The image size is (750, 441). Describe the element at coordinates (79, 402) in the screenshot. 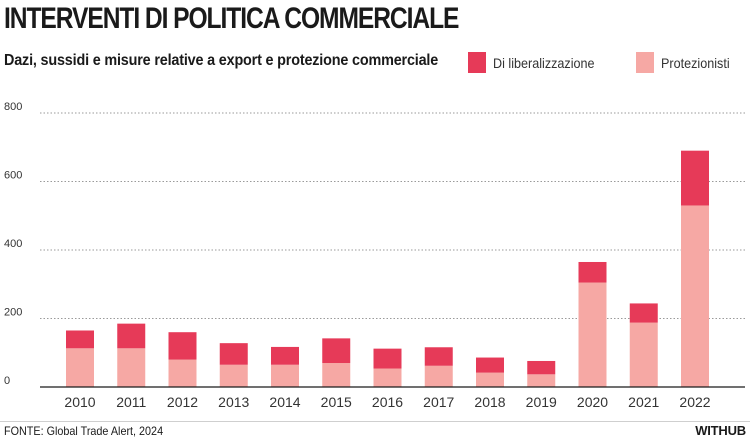

I see `x-tick-label-2010: 2010` at that location.